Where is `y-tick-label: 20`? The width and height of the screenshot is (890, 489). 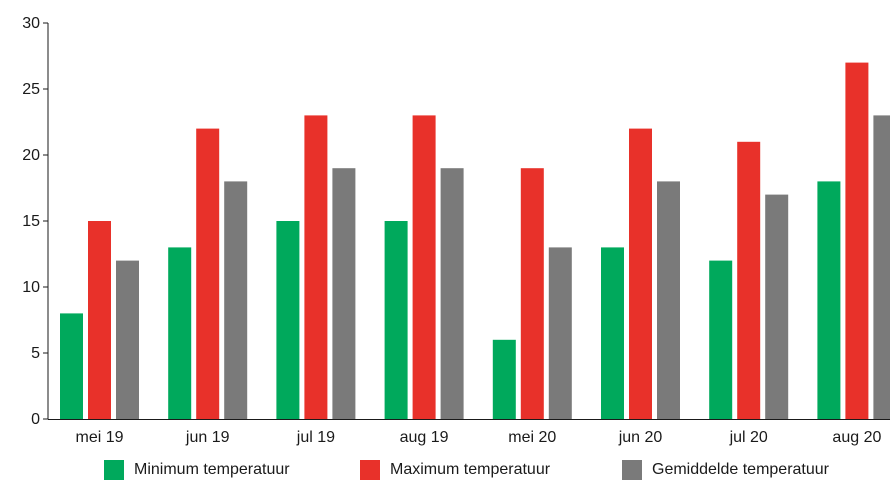
y-tick-label: 20 is located at coordinates (31, 155).